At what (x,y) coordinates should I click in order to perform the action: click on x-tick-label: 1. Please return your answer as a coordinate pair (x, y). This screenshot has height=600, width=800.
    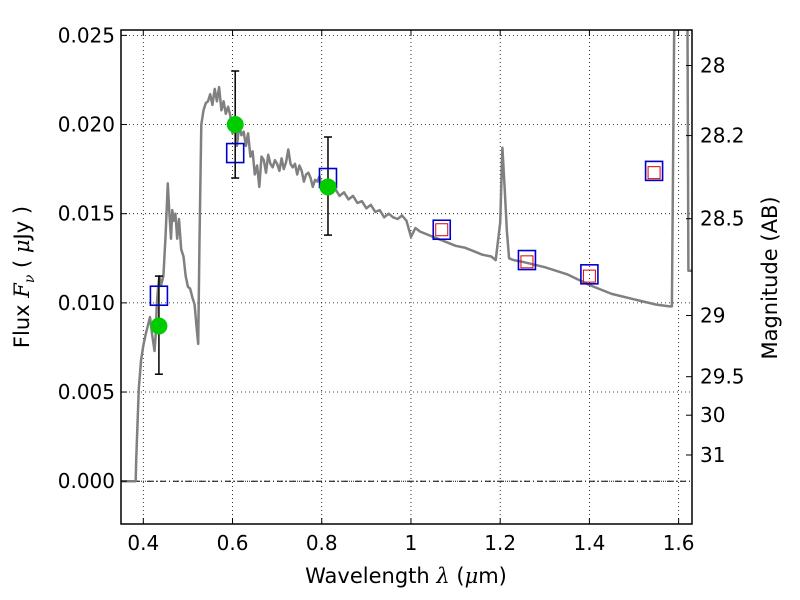
    Looking at the image, I should click on (411, 543).